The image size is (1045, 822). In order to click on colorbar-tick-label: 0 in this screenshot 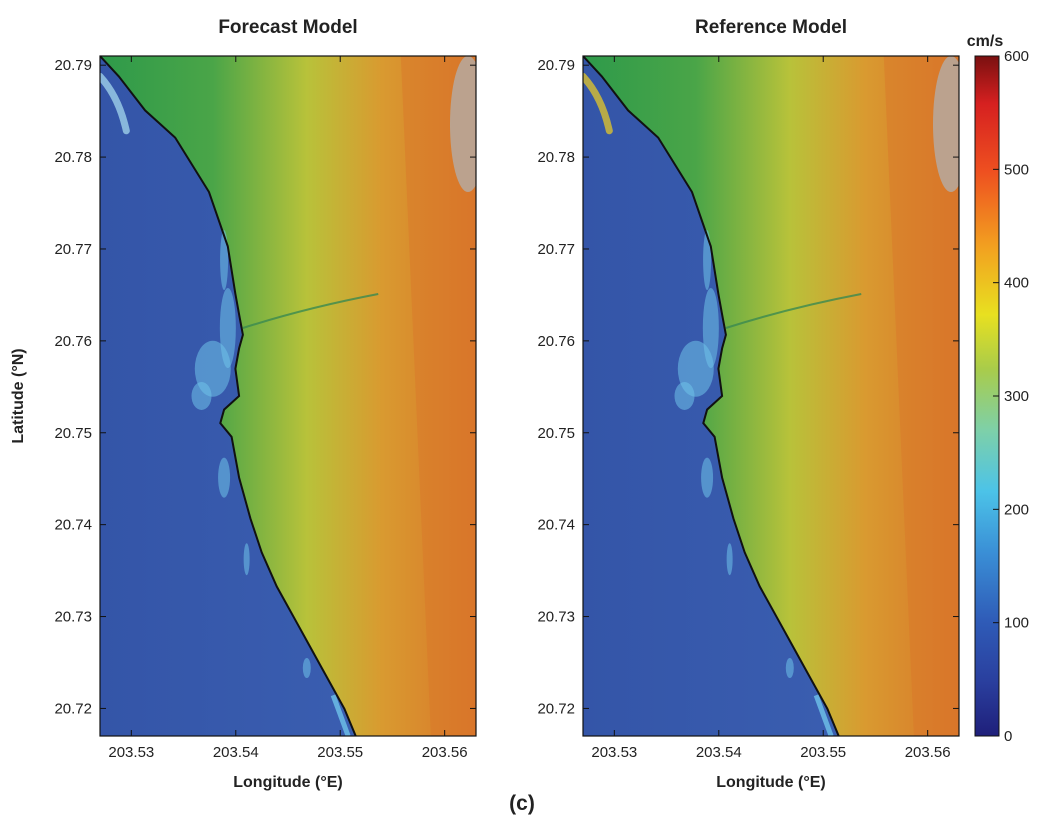, I will do `click(1008, 736)`.